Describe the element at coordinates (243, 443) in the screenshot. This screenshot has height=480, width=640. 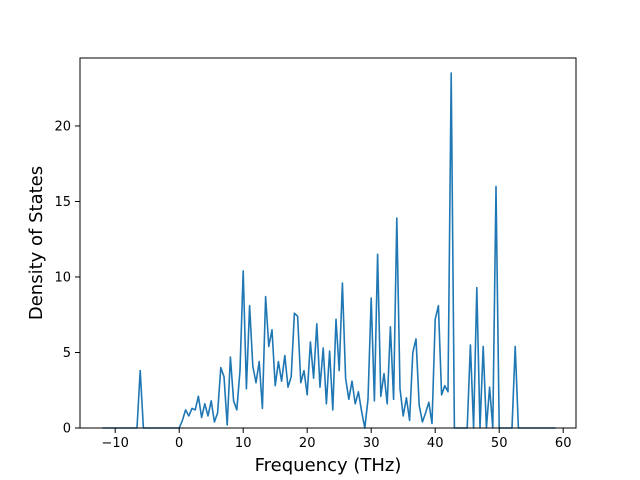
I see `x-tick-label: 10` at that location.